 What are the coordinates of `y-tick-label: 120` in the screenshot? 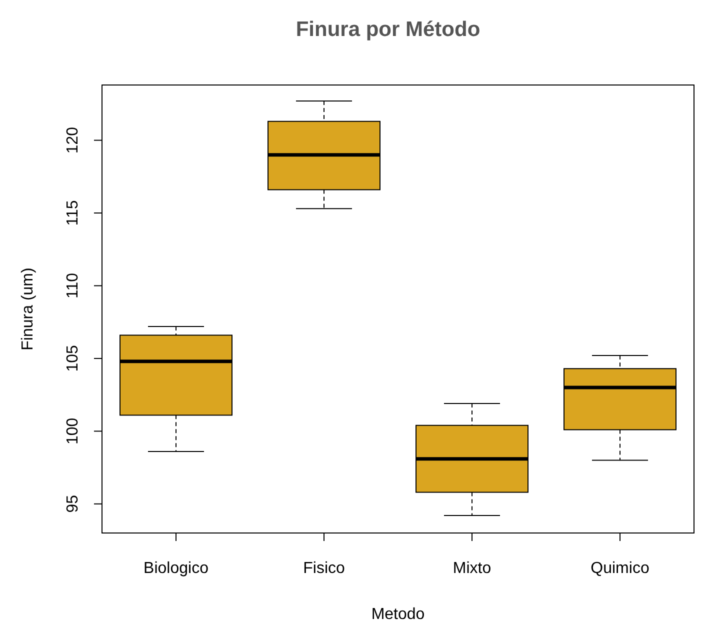 It's located at (73, 140).